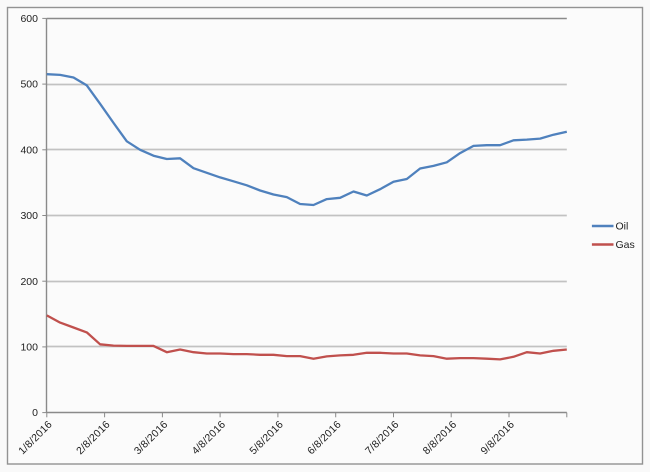 The image size is (650, 472). I want to click on svg-text: 600, so click(29, 19).